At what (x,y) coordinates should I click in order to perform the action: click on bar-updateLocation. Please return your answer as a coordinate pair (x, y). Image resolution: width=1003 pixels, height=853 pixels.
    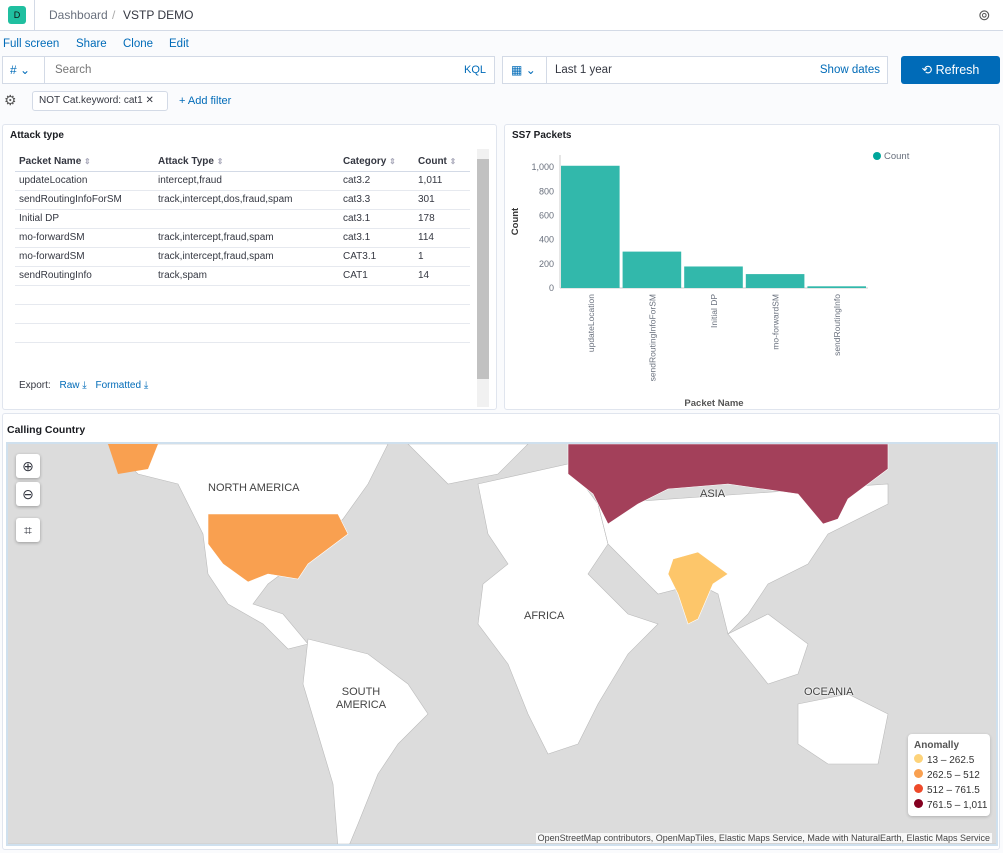
    Looking at the image, I should click on (590, 226).